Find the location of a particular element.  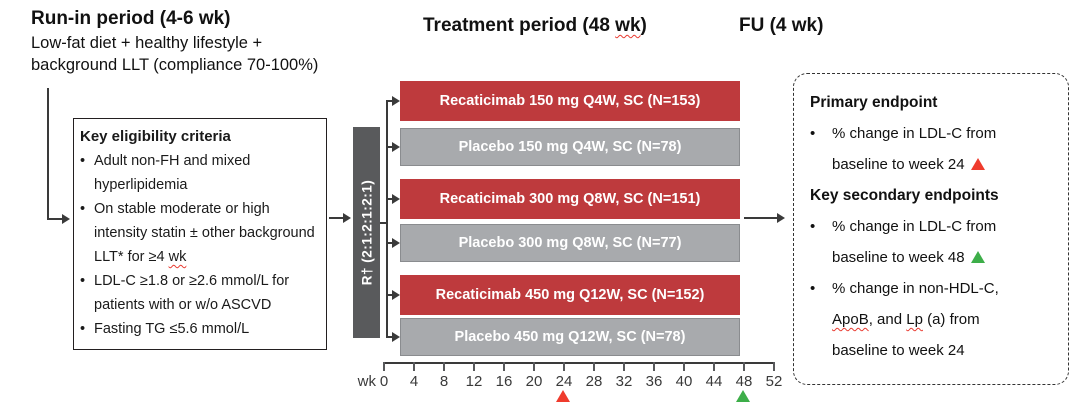

eligibility-to-randomization-arrowhead-icon is located at coordinates (347, 218).